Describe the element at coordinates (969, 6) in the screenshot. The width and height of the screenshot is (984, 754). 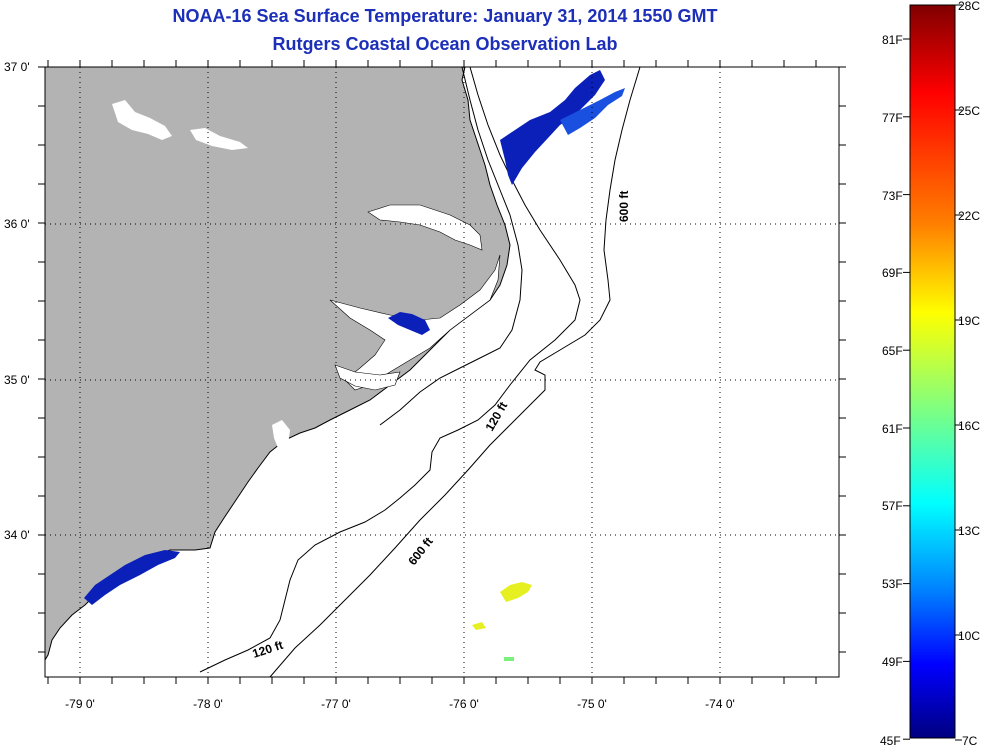
I see `colorbar-c-28: 28C` at that location.